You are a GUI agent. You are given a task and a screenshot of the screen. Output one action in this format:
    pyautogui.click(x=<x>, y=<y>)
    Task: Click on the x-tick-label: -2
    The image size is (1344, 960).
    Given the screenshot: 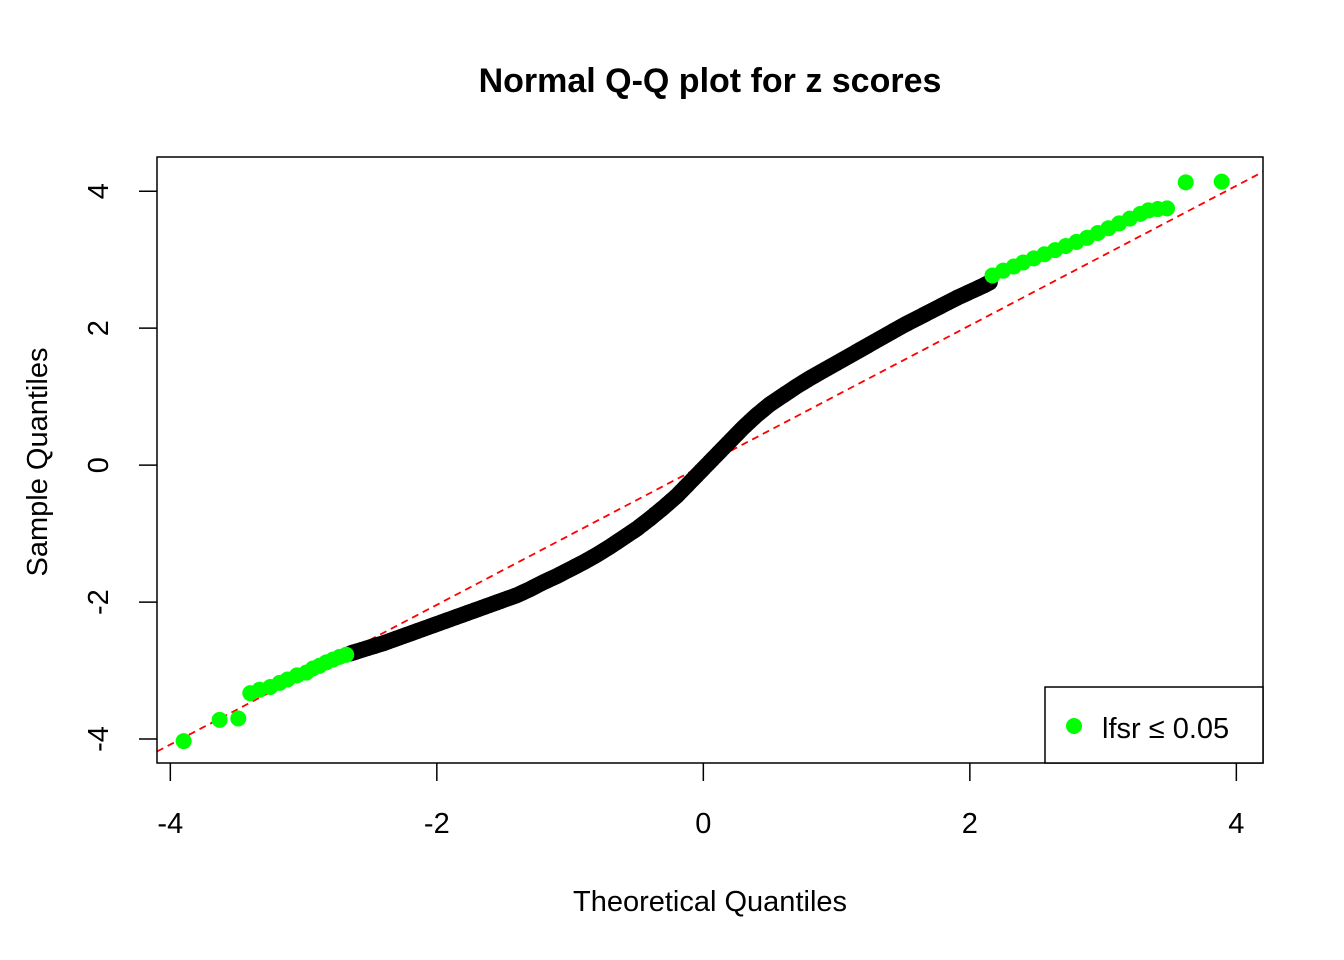 What is the action you would take?
    pyautogui.click(x=437, y=824)
    